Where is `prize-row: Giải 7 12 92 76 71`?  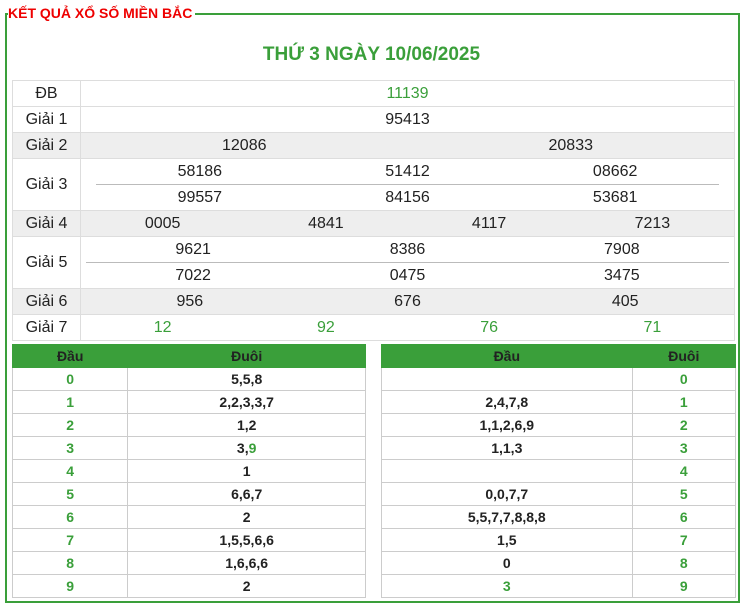
prize-row: Giải 7 12 92 76 71 is located at coordinates (373, 327).